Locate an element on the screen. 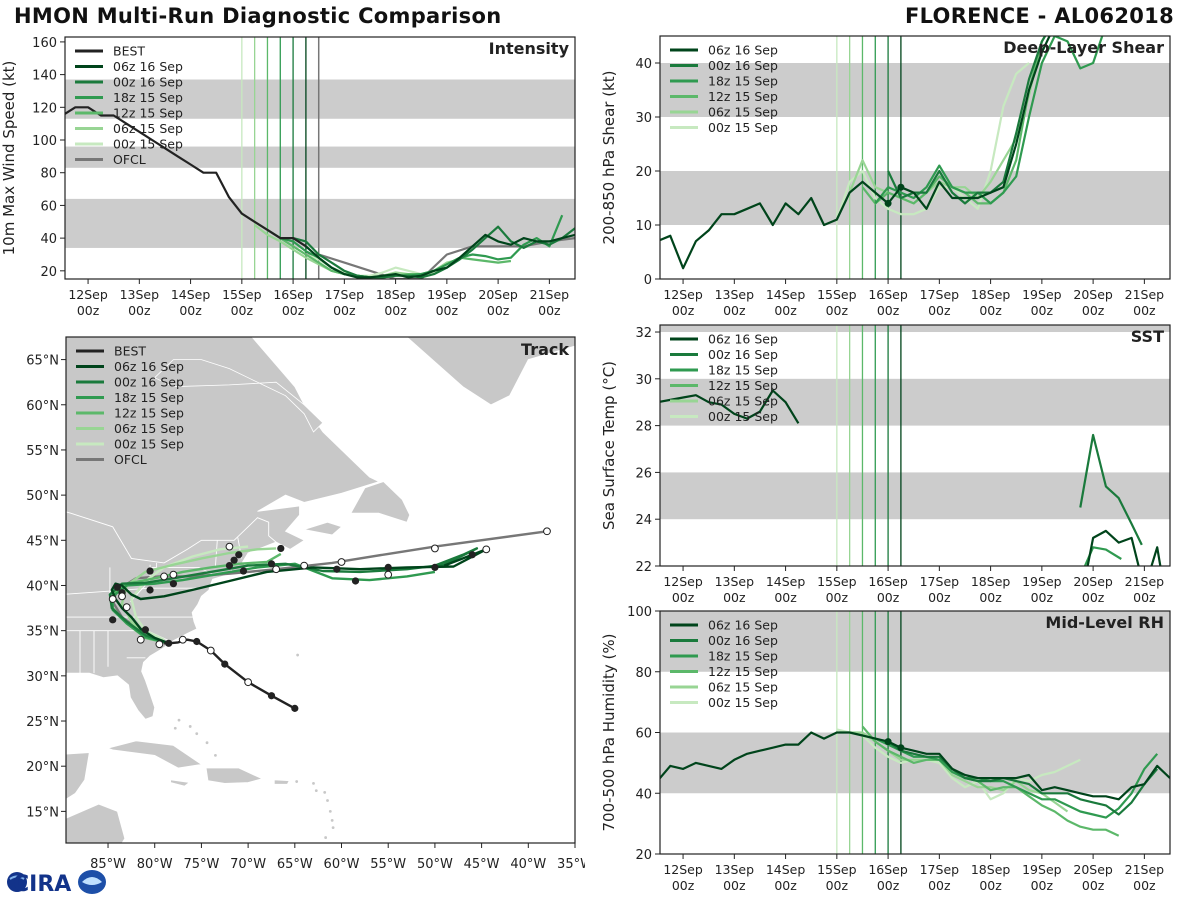 The width and height of the screenshot is (1200, 900). rh-xtick-day: 18Sep is located at coordinates (991, 869).